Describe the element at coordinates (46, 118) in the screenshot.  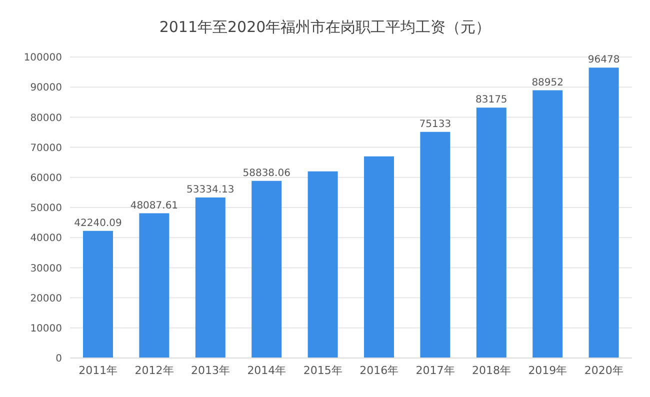
I see `y-tick-label: 80000` at that location.